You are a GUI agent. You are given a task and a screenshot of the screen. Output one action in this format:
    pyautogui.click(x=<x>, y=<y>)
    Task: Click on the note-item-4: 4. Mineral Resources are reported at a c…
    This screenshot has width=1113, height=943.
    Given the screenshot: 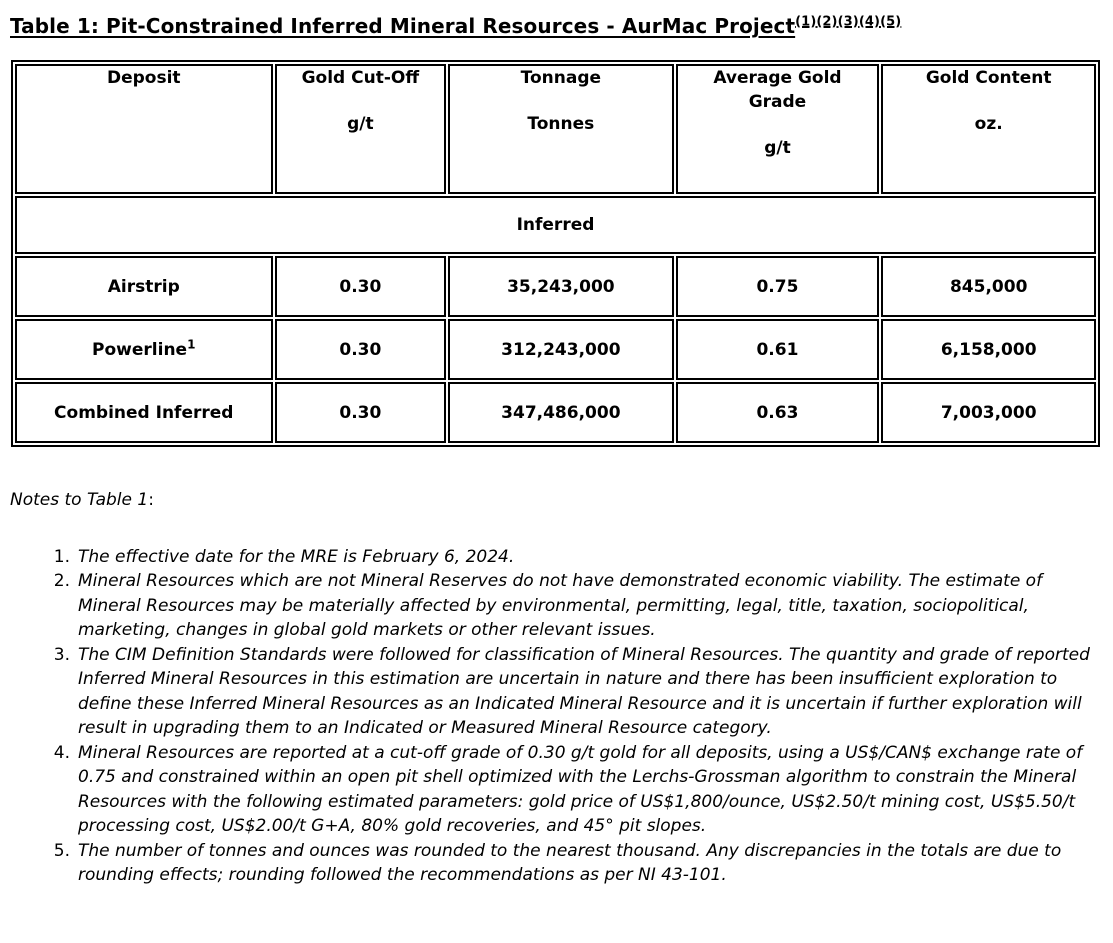 What is the action you would take?
    pyautogui.click(x=555, y=790)
    